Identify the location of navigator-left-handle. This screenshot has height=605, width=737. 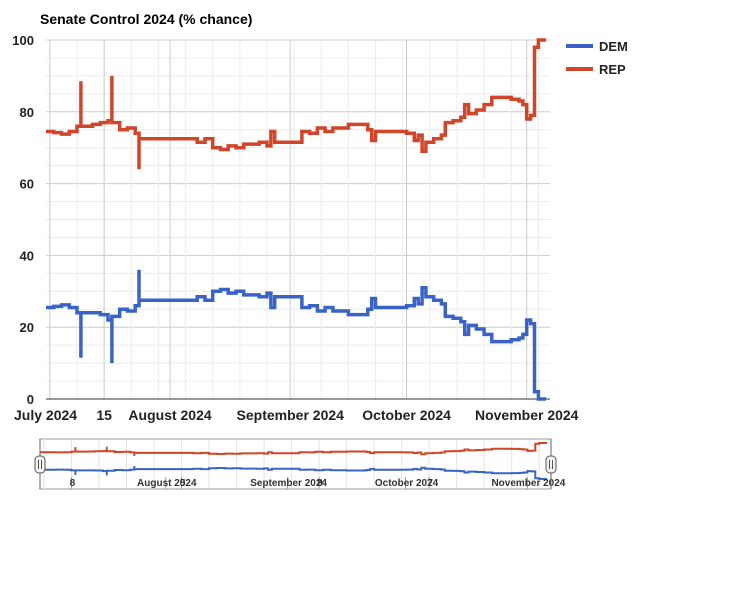
(40, 464).